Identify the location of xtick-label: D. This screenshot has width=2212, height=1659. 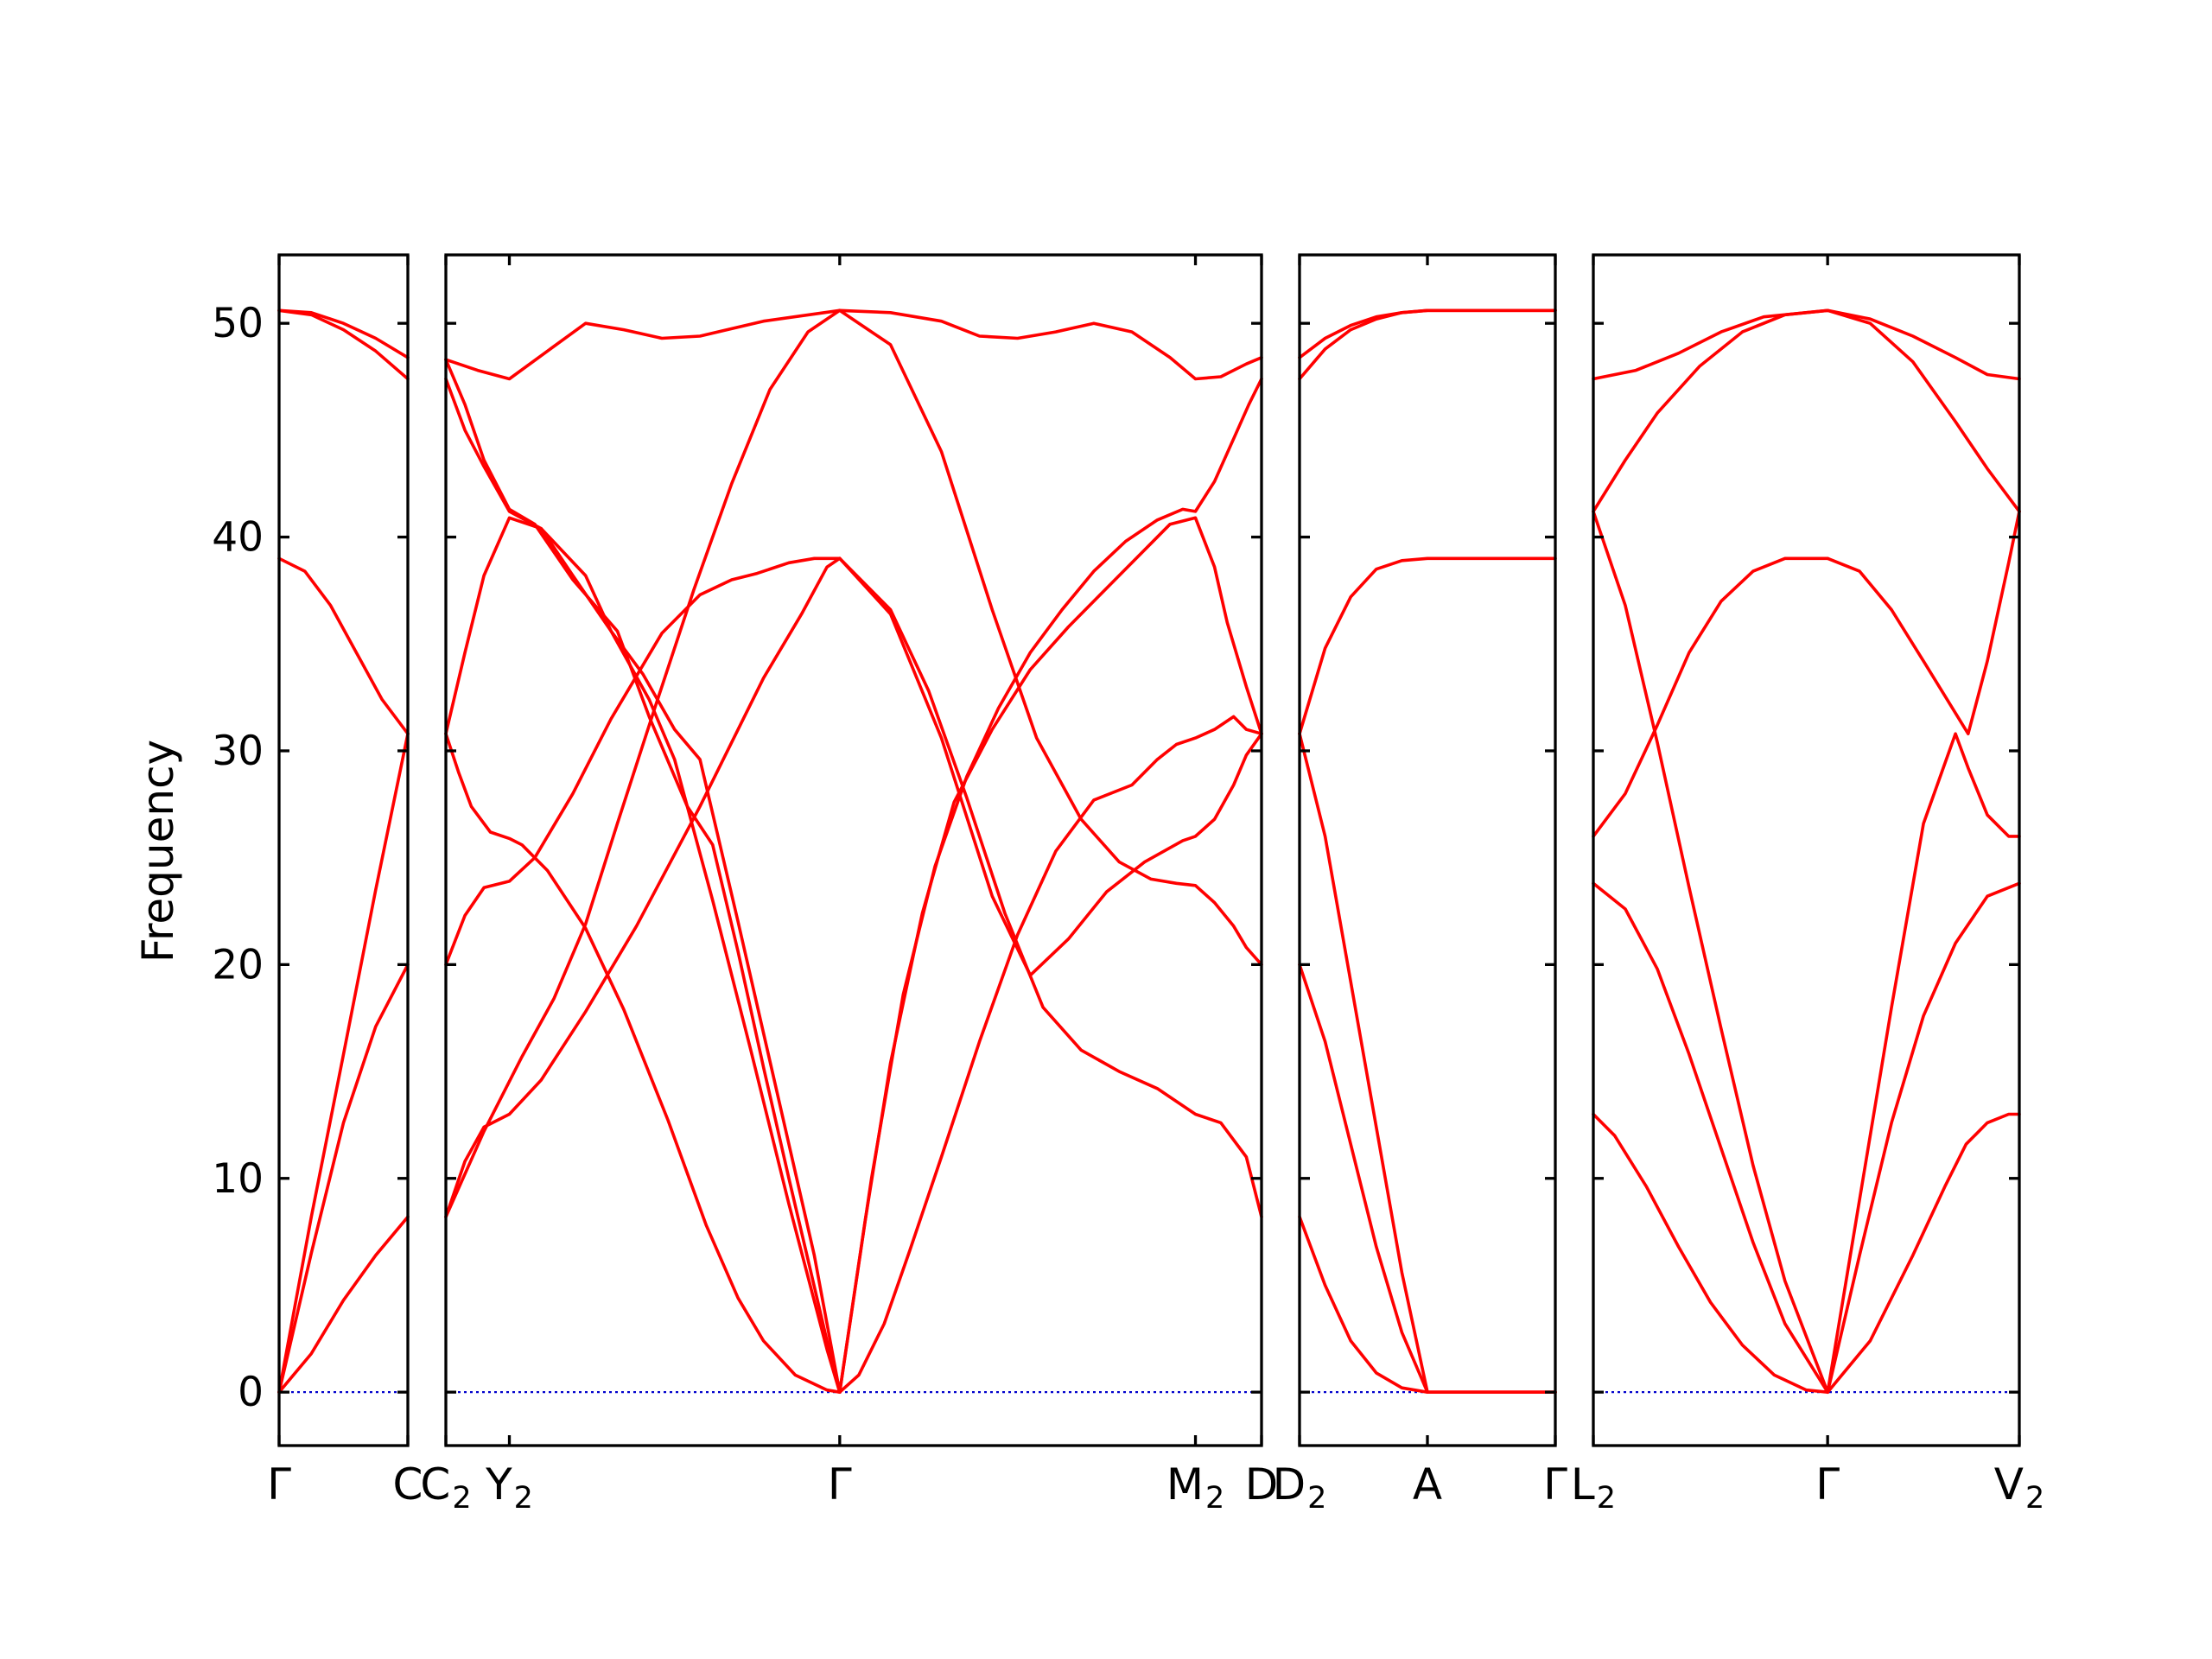
(1262, 1484).